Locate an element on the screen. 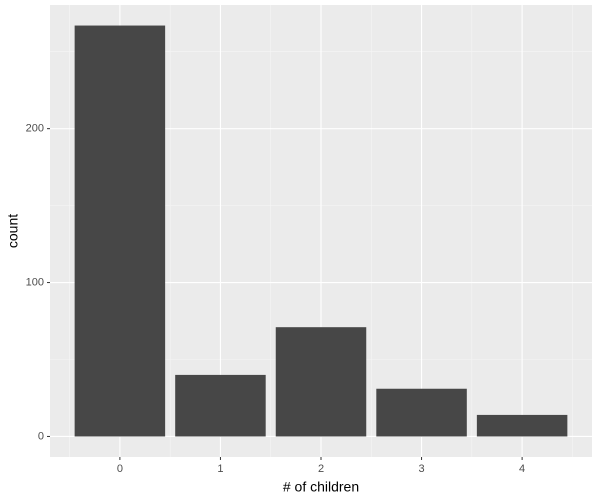 The image size is (600, 500). x-tick-label: 1 is located at coordinates (220, 469).